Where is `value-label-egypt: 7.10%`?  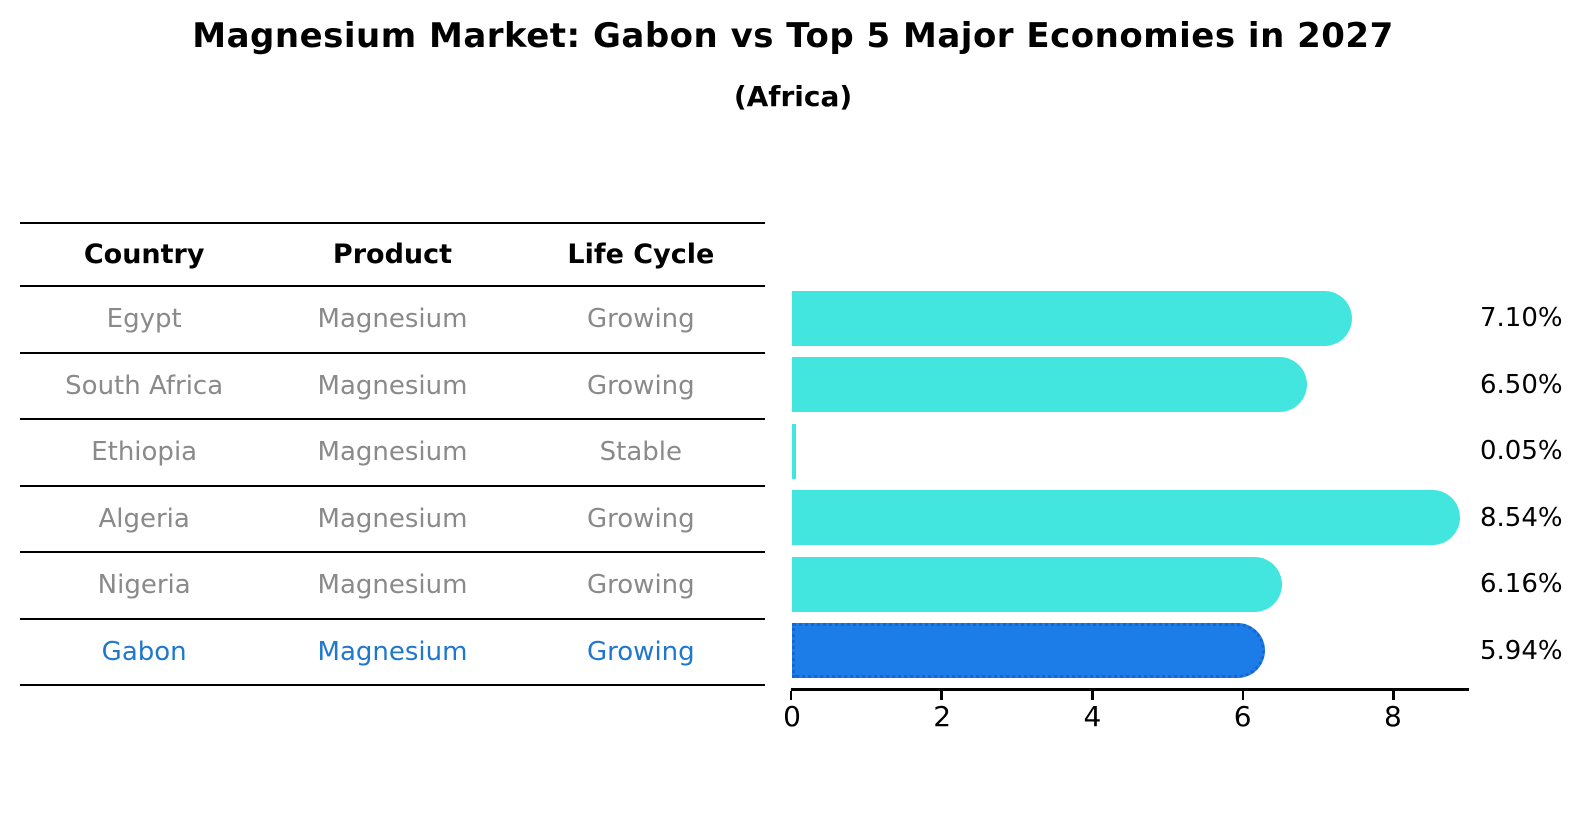
value-label-egypt: 7.10% is located at coordinates (1521, 318).